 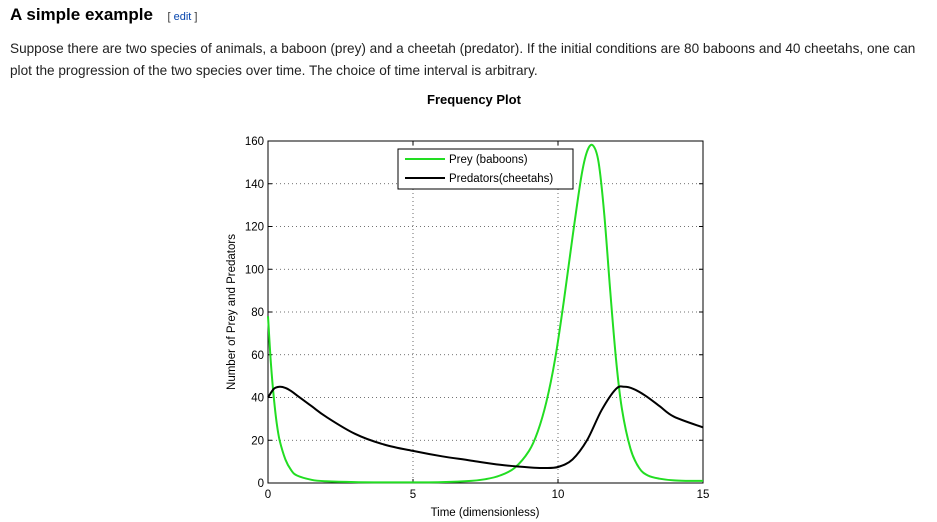 I want to click on legend: Prey (baboons) Predators(cheetahs), so click(x=485, y=169).